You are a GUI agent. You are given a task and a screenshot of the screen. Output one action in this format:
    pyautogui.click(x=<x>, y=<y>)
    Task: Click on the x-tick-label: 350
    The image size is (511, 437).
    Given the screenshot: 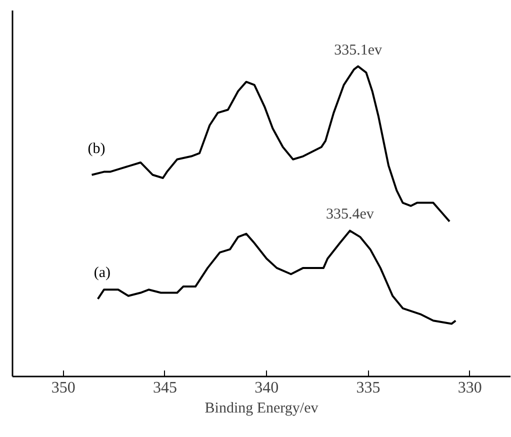 What is the action you would take?
    pyautogui.click(x=63, y=388)
    